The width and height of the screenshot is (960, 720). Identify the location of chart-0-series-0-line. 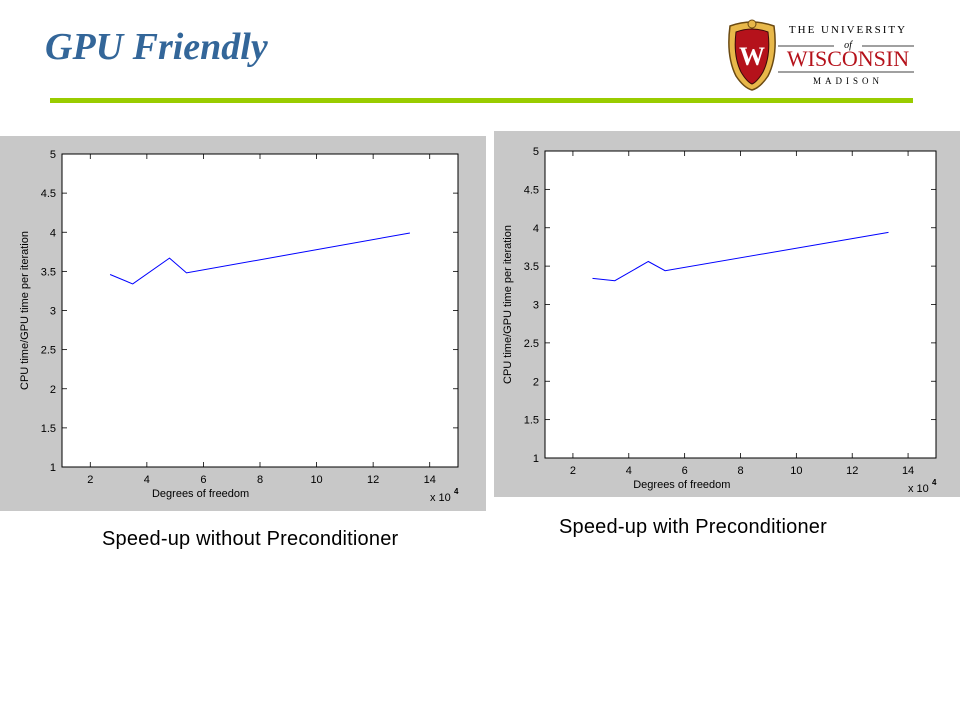
(259, 258).